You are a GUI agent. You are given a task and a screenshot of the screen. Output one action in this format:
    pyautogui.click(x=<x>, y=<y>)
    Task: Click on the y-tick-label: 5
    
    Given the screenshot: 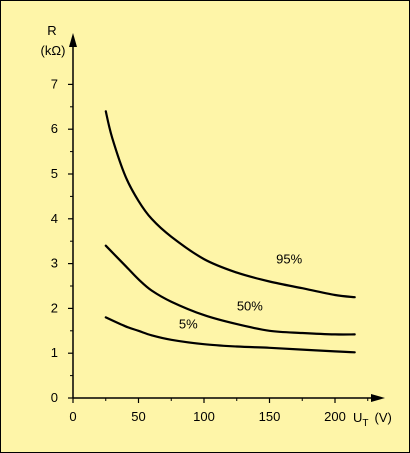 What is the action you would take?
    pyautogui.click(x=54, y=173)
    